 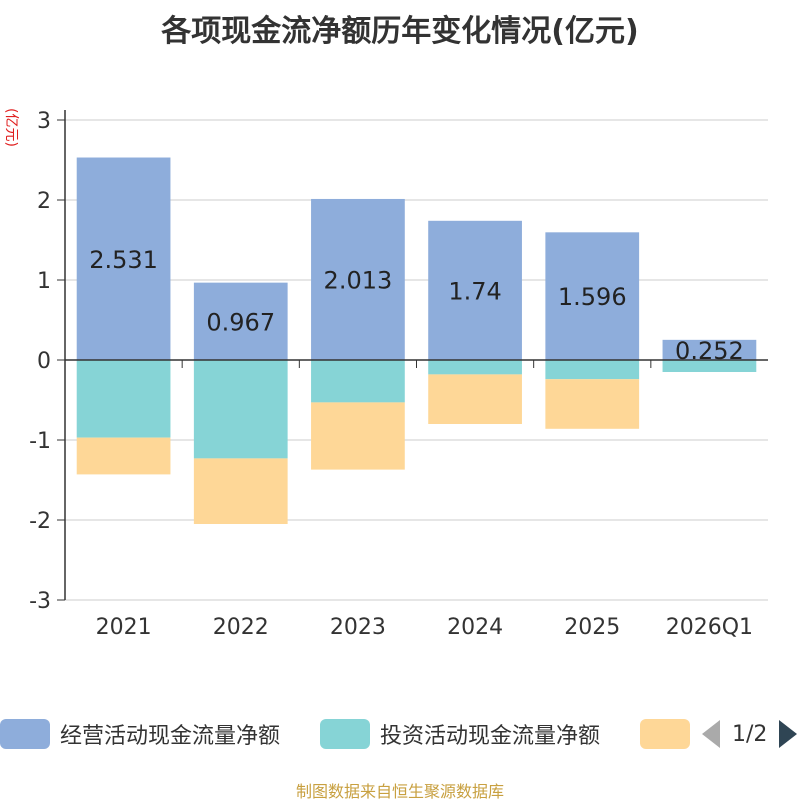 I want to click on bar-series2-2022, so click(x=240, y=491).